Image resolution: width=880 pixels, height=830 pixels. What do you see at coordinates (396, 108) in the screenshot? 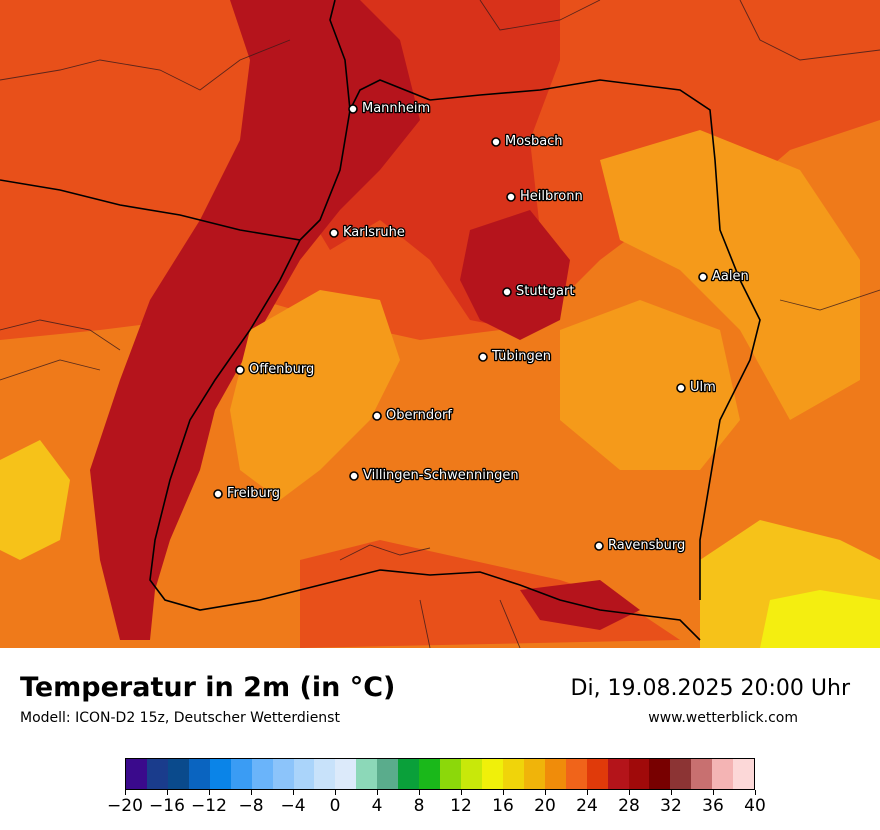
I see `city-label-mannheim: Mannheim` at bounding box center [396, 108].